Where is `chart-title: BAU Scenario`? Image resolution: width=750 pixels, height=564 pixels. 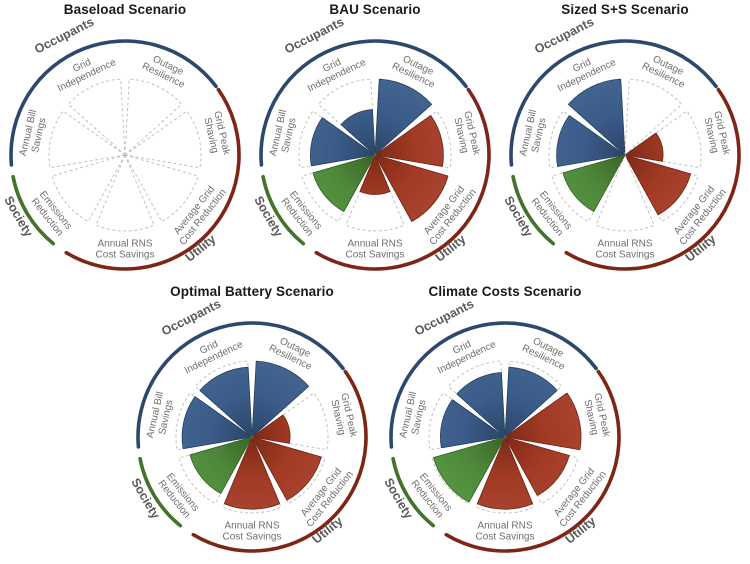 chart-title: BAU Scenario is located at coordinates (375, 9).